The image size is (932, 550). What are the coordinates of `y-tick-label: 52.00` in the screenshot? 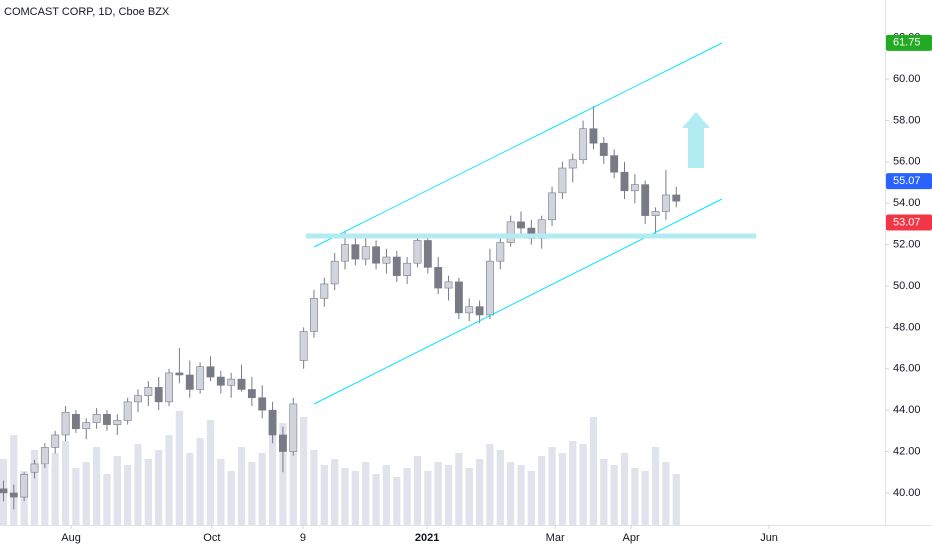 It's located at (907, 245).